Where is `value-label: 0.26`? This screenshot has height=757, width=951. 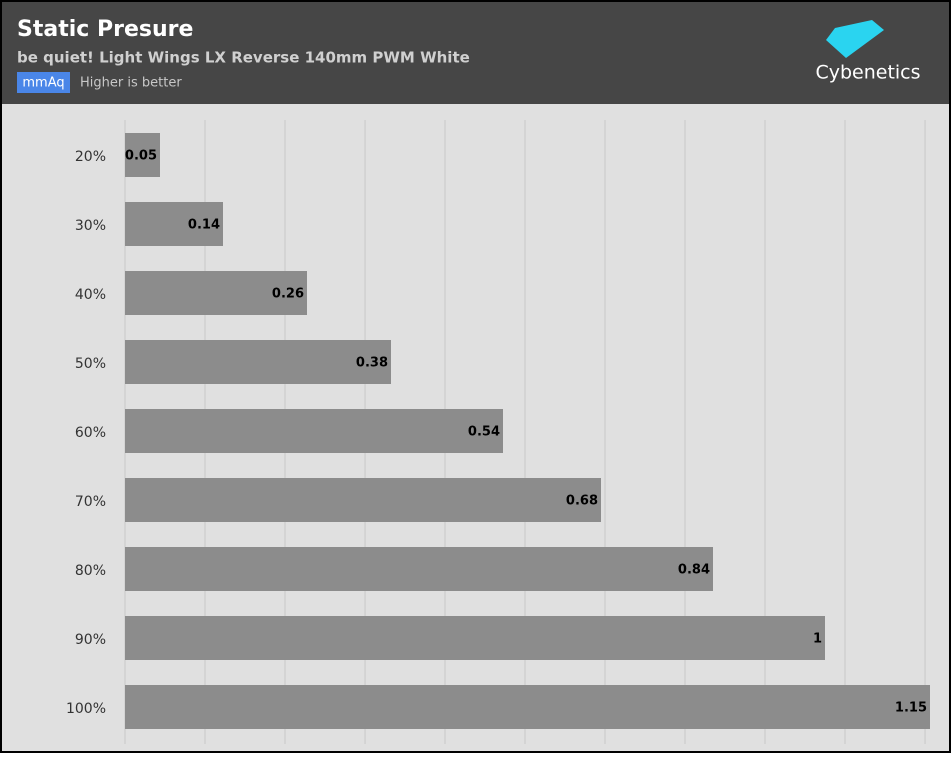 value-label: 0.26 is located at coordinates (288, 294).